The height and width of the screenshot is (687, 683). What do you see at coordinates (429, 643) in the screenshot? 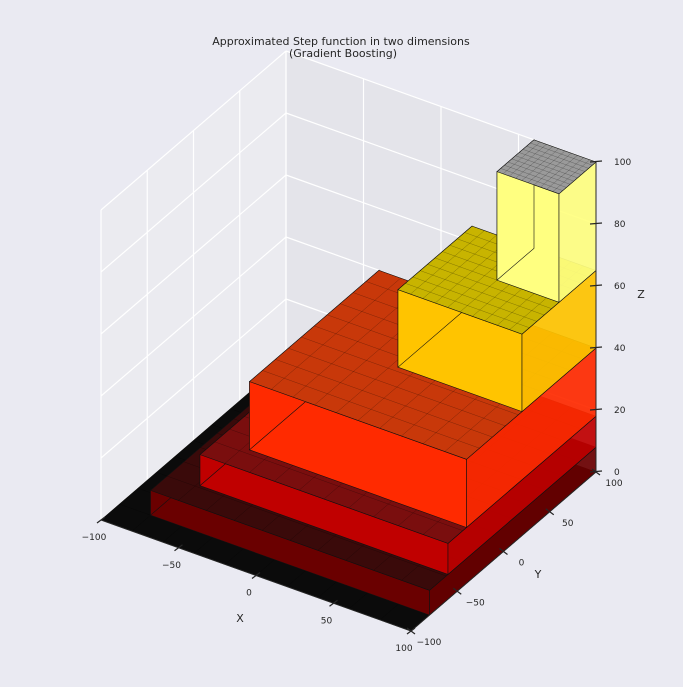
I see `y-tick-label: −100` at bounding box center [429, 643].